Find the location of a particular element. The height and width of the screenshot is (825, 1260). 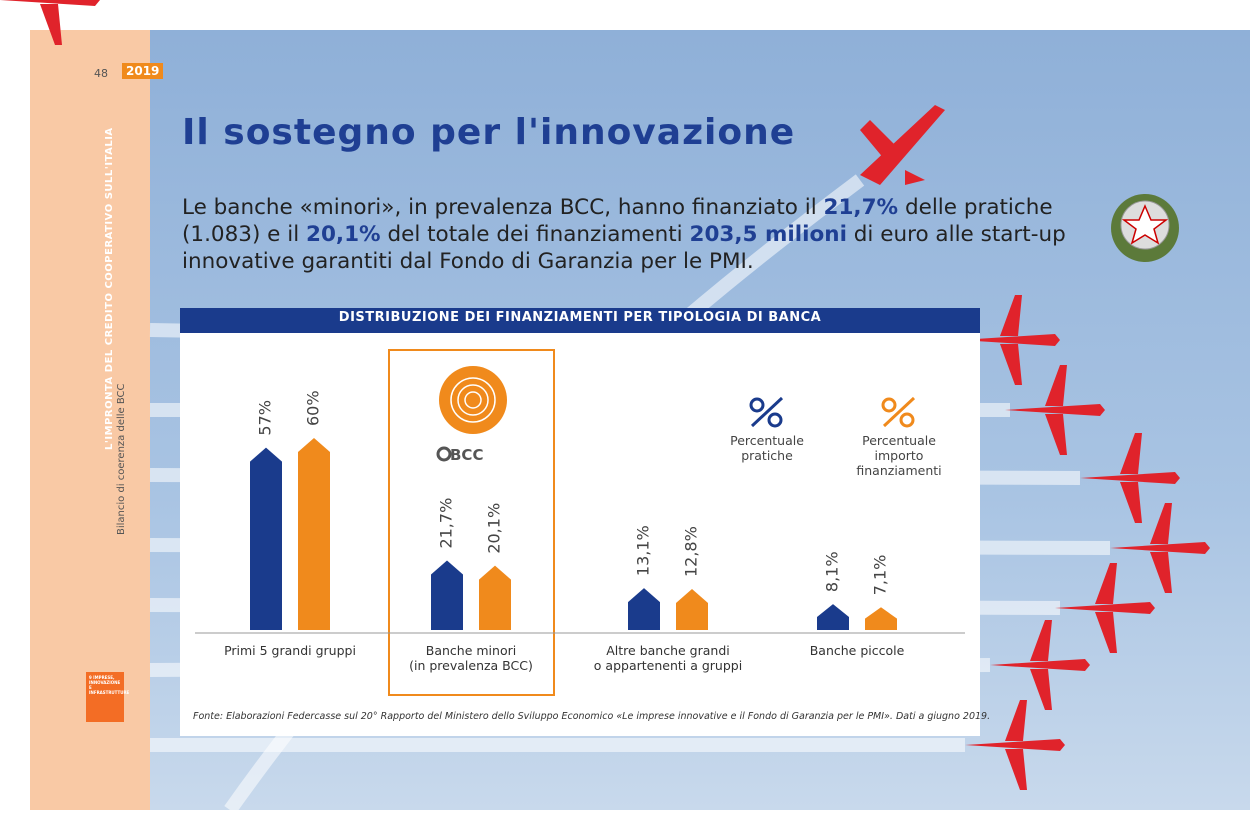

category-line: o appartenenti a gruppi is located at coordinates (668, 665).